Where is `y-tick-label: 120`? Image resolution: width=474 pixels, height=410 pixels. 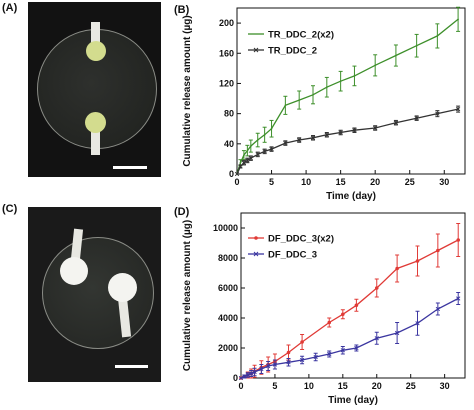
y-tick-label: 120 is located at coordinates (226, 83).